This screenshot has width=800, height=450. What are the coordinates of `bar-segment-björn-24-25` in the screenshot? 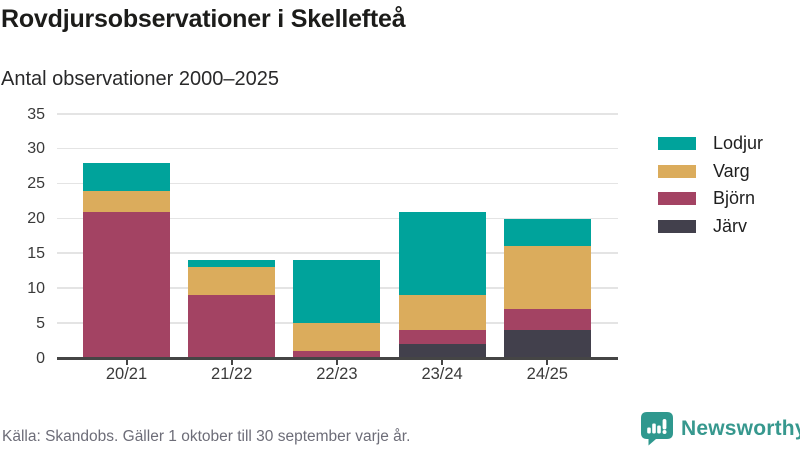 It's located at (547, 320).